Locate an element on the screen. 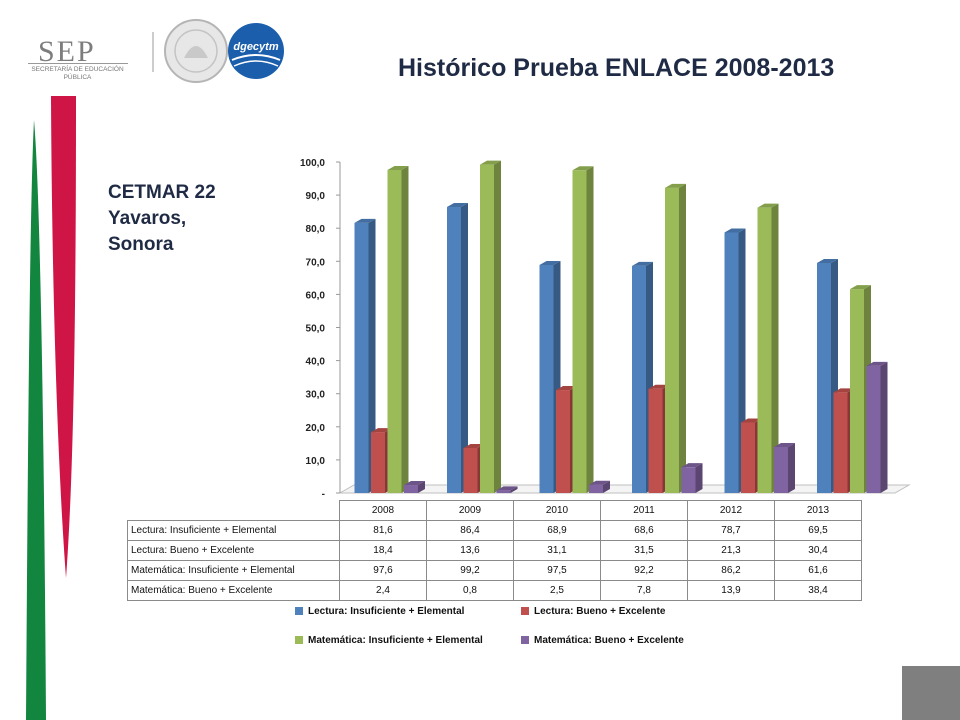  y-tick-label: 90,0 is located at coordinates (316, 196).